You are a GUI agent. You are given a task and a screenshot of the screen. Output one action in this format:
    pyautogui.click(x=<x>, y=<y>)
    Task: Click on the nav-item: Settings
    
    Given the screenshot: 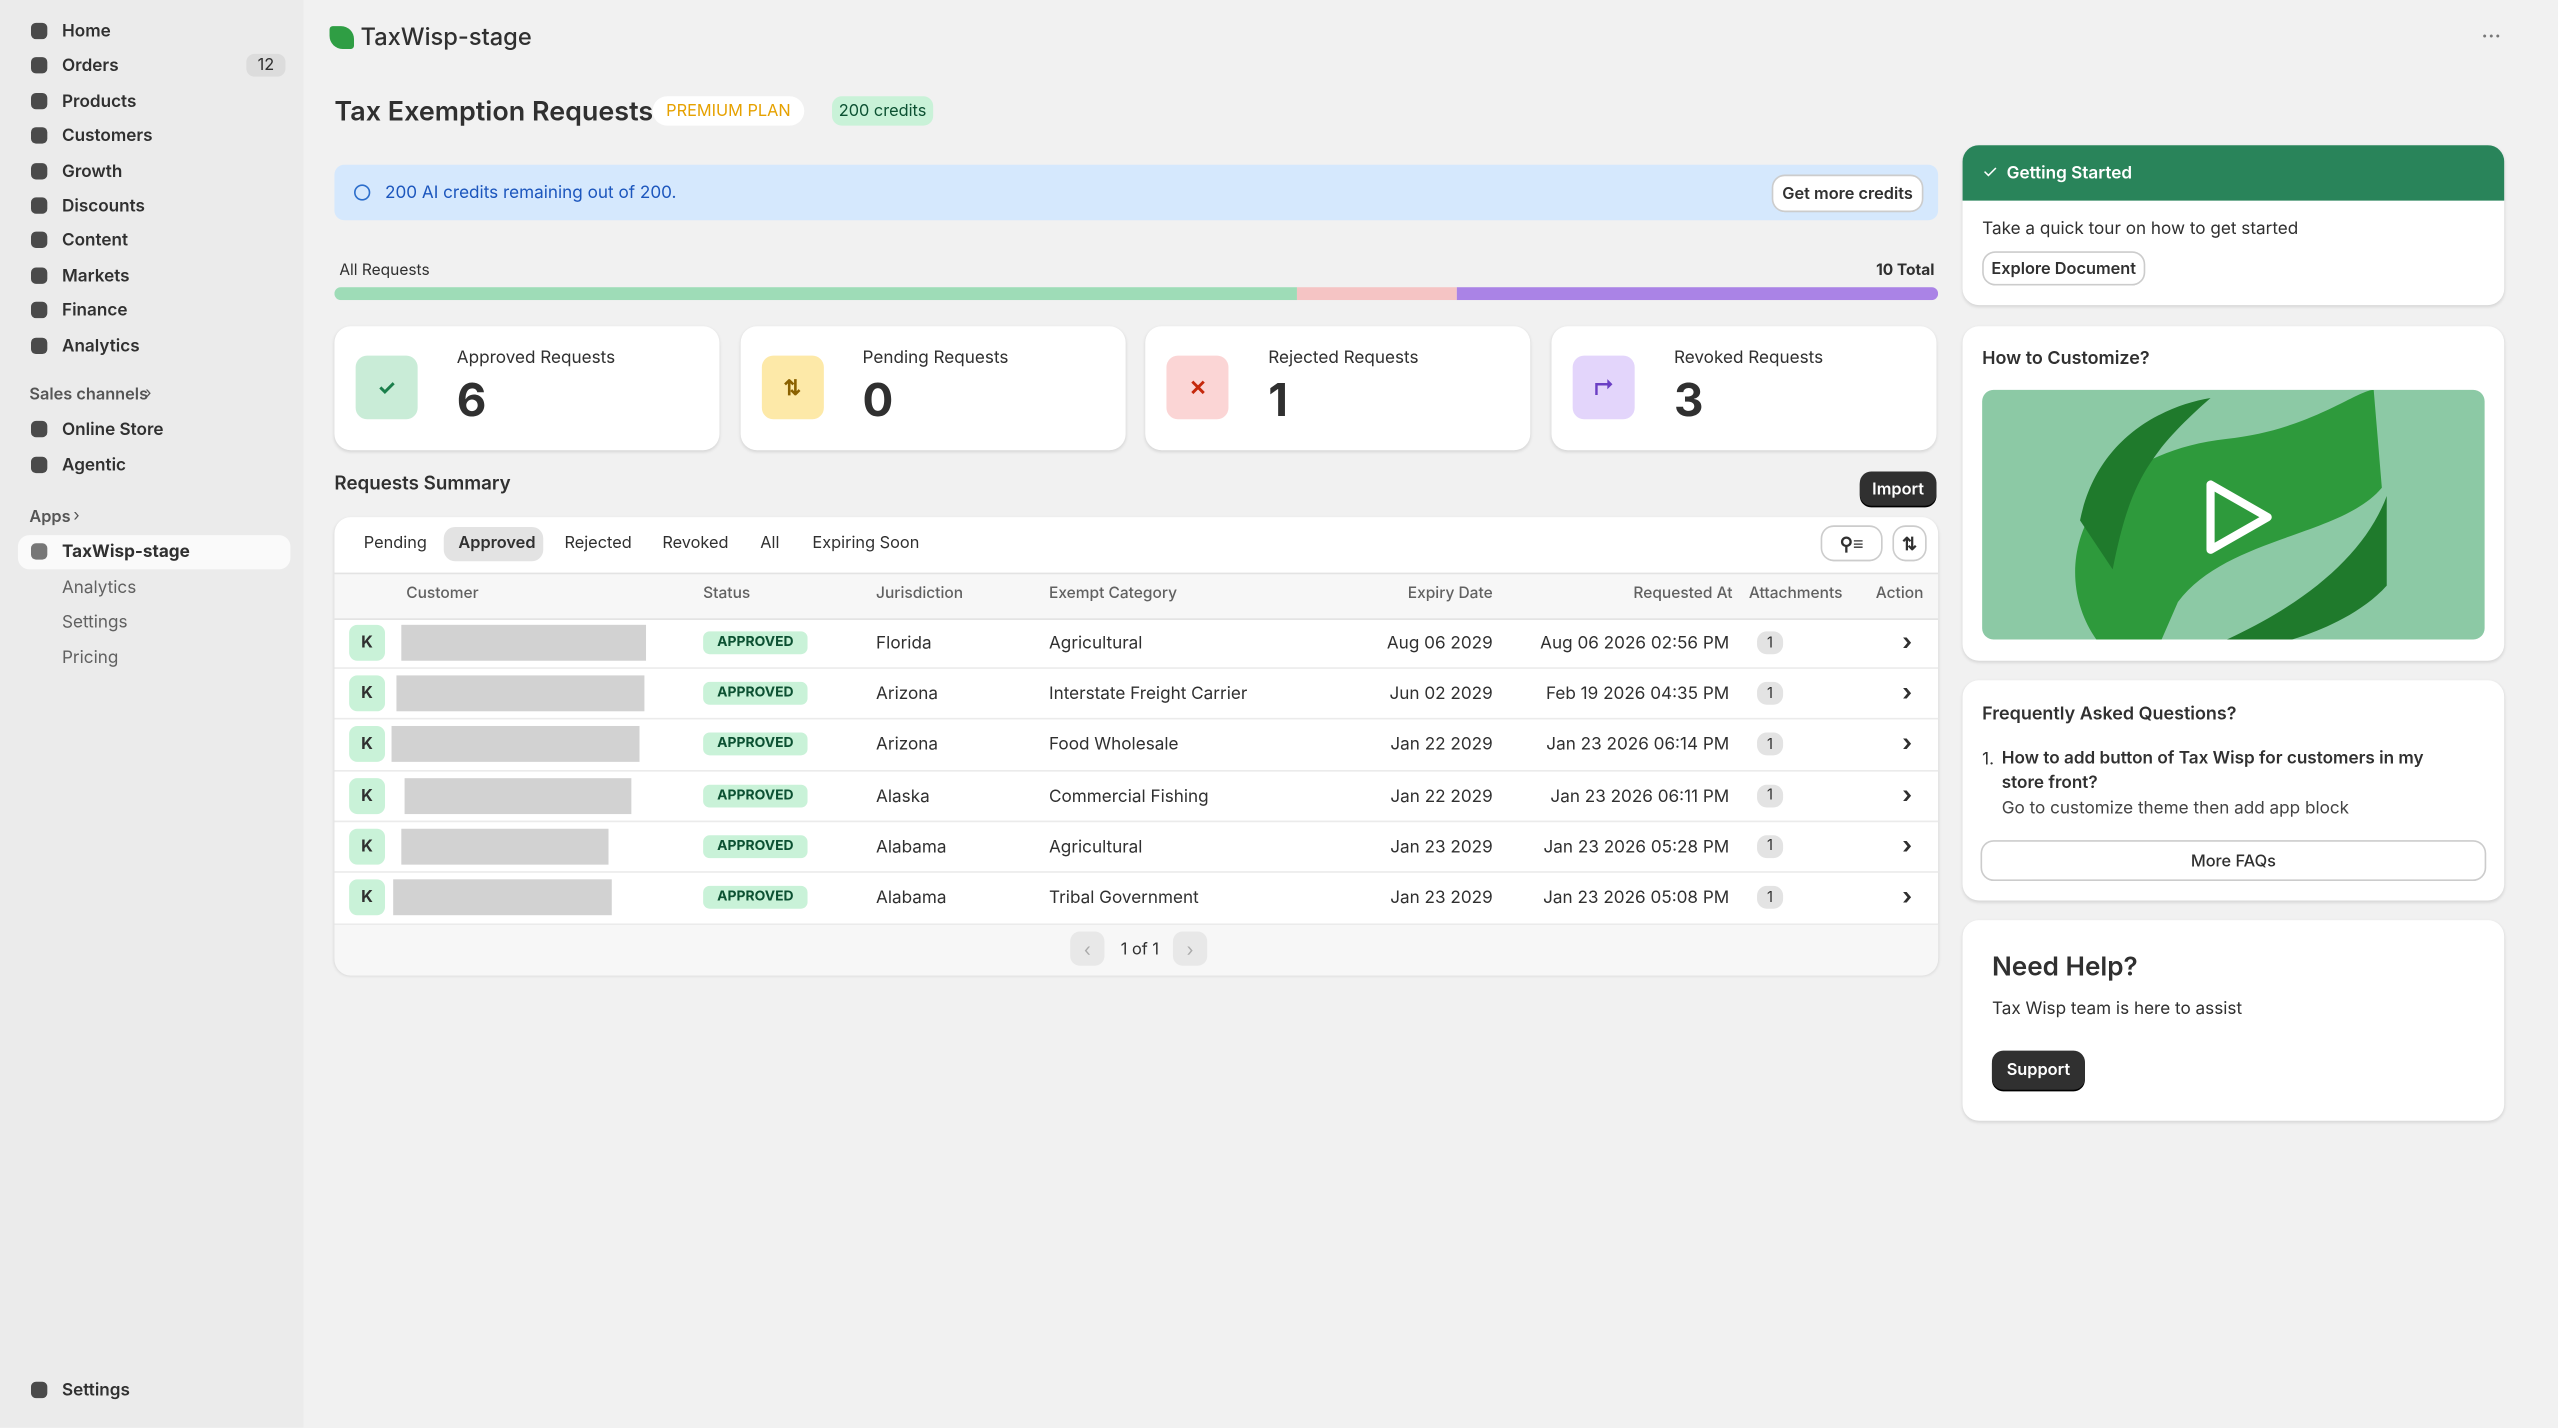 What is the action you would take?
    pyautogui.click(x=95, y=1390)
    